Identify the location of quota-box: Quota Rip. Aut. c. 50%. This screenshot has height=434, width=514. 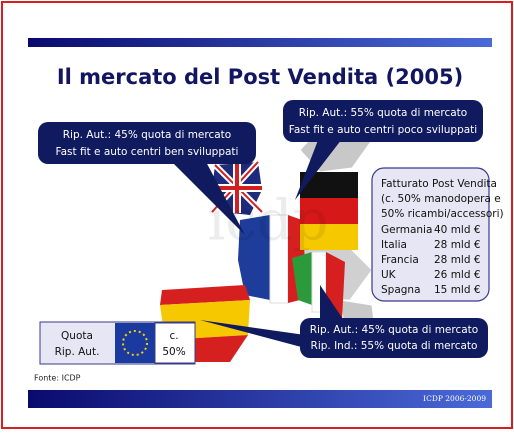
(117, 343).